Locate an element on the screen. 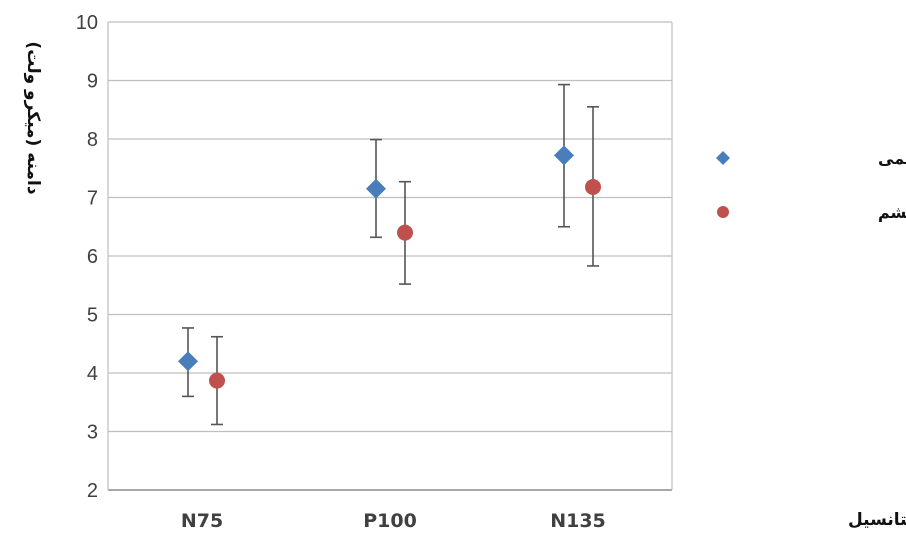  y-tick-label-10: 10 is located at coordinates (87, 23).